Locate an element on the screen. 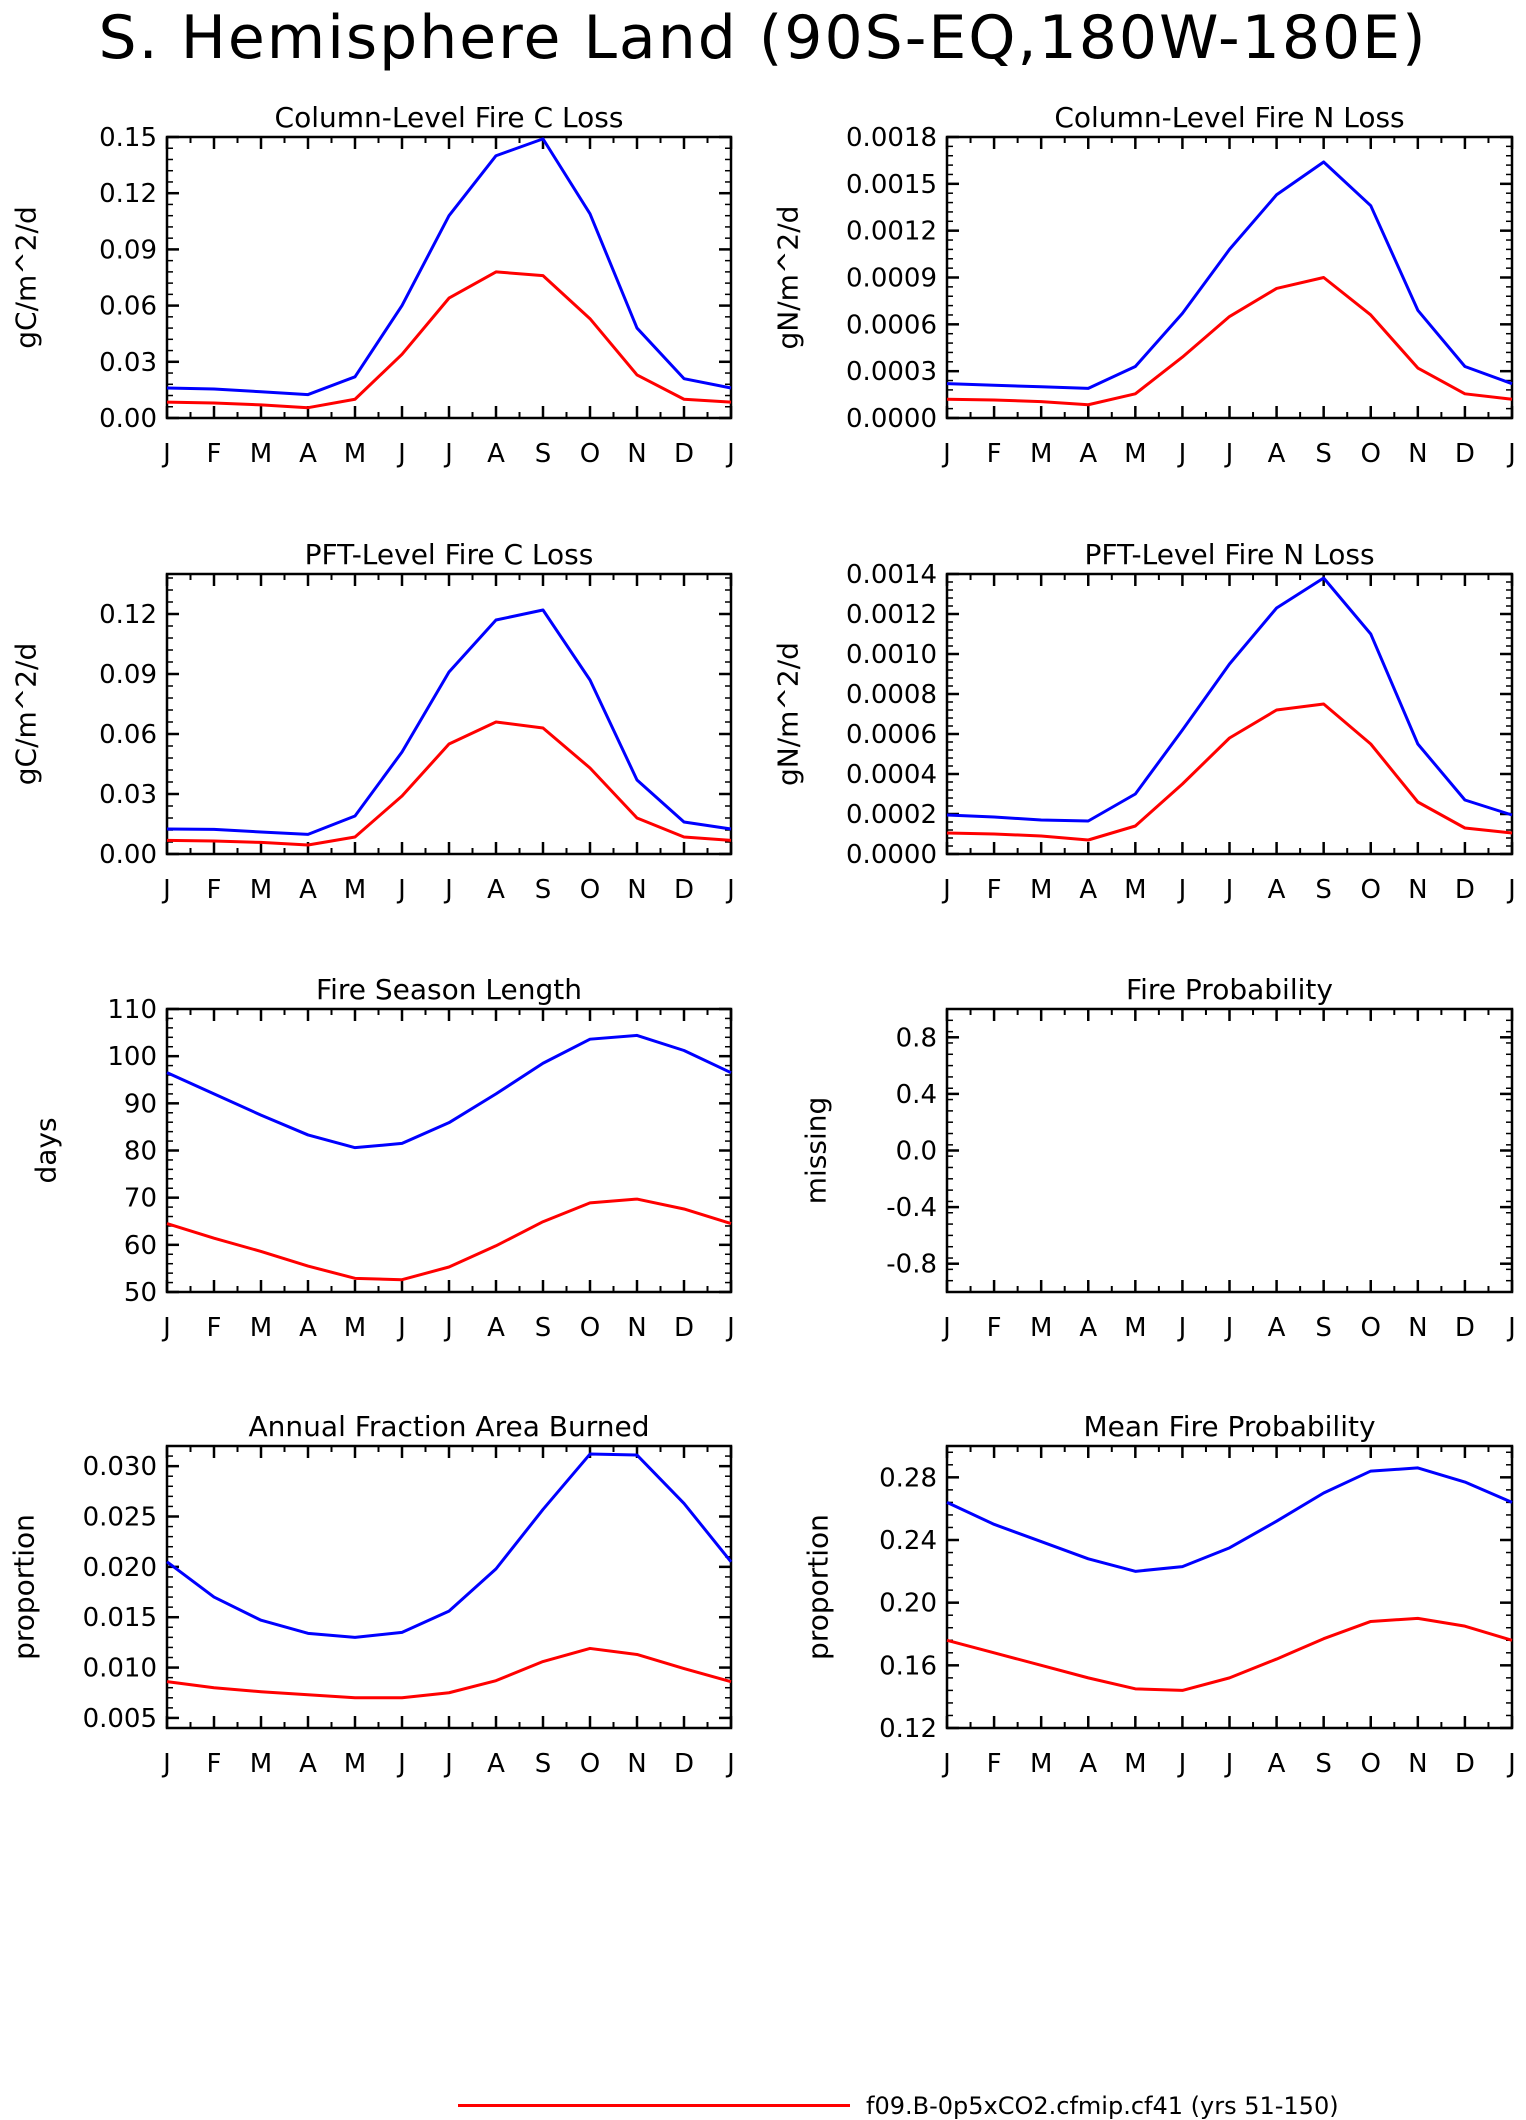 The image size is (1526, 2120). chart-title: PFT-Level Fire N Loss is located at coordinates (1229, 554).